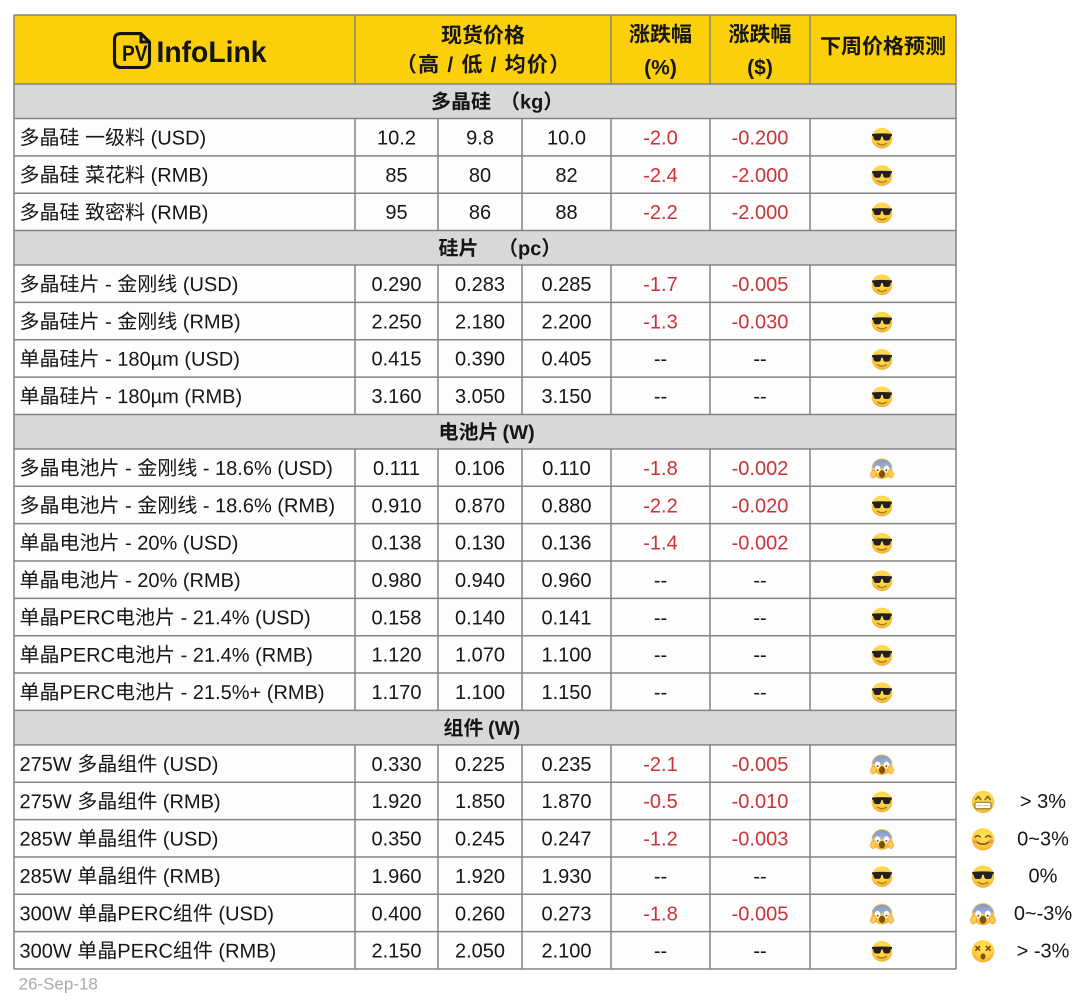 This screenshot has height=1005, width=1080. I want to click on svg-text: -0.030, so click(760, 322).